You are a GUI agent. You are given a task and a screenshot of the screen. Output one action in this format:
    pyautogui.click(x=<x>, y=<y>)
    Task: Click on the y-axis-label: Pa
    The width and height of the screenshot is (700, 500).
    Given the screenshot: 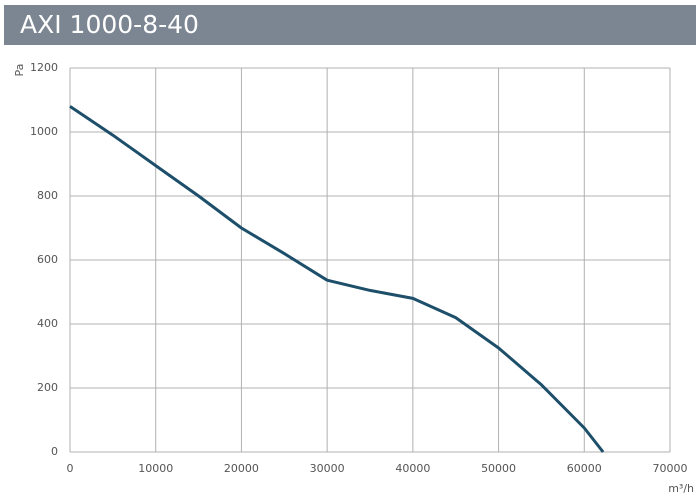 What is the action you would take?
    pyautogui.click(x=19, y=70)
    